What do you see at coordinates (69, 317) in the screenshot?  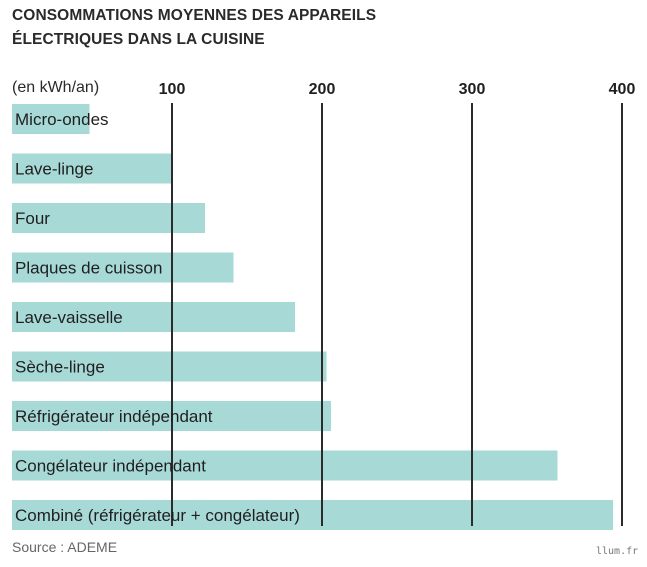 I see `category-label-4: Lave-vaisselle` at bounding box center [69, 317].